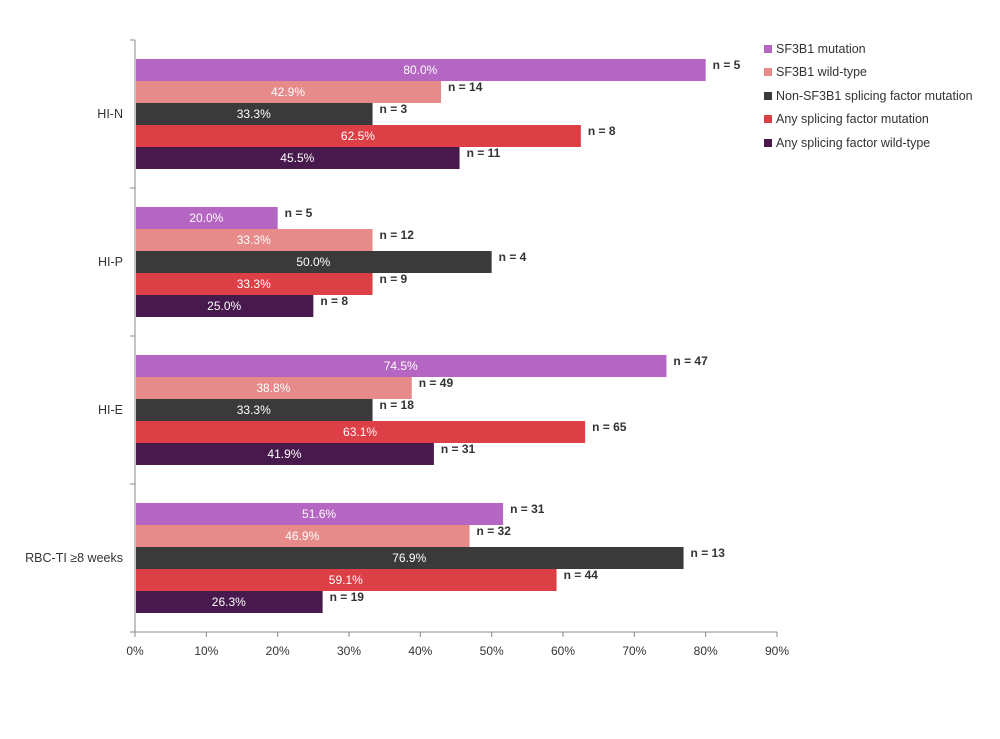  I want to click on bar-n-label: n = 14, so click(465, 87).